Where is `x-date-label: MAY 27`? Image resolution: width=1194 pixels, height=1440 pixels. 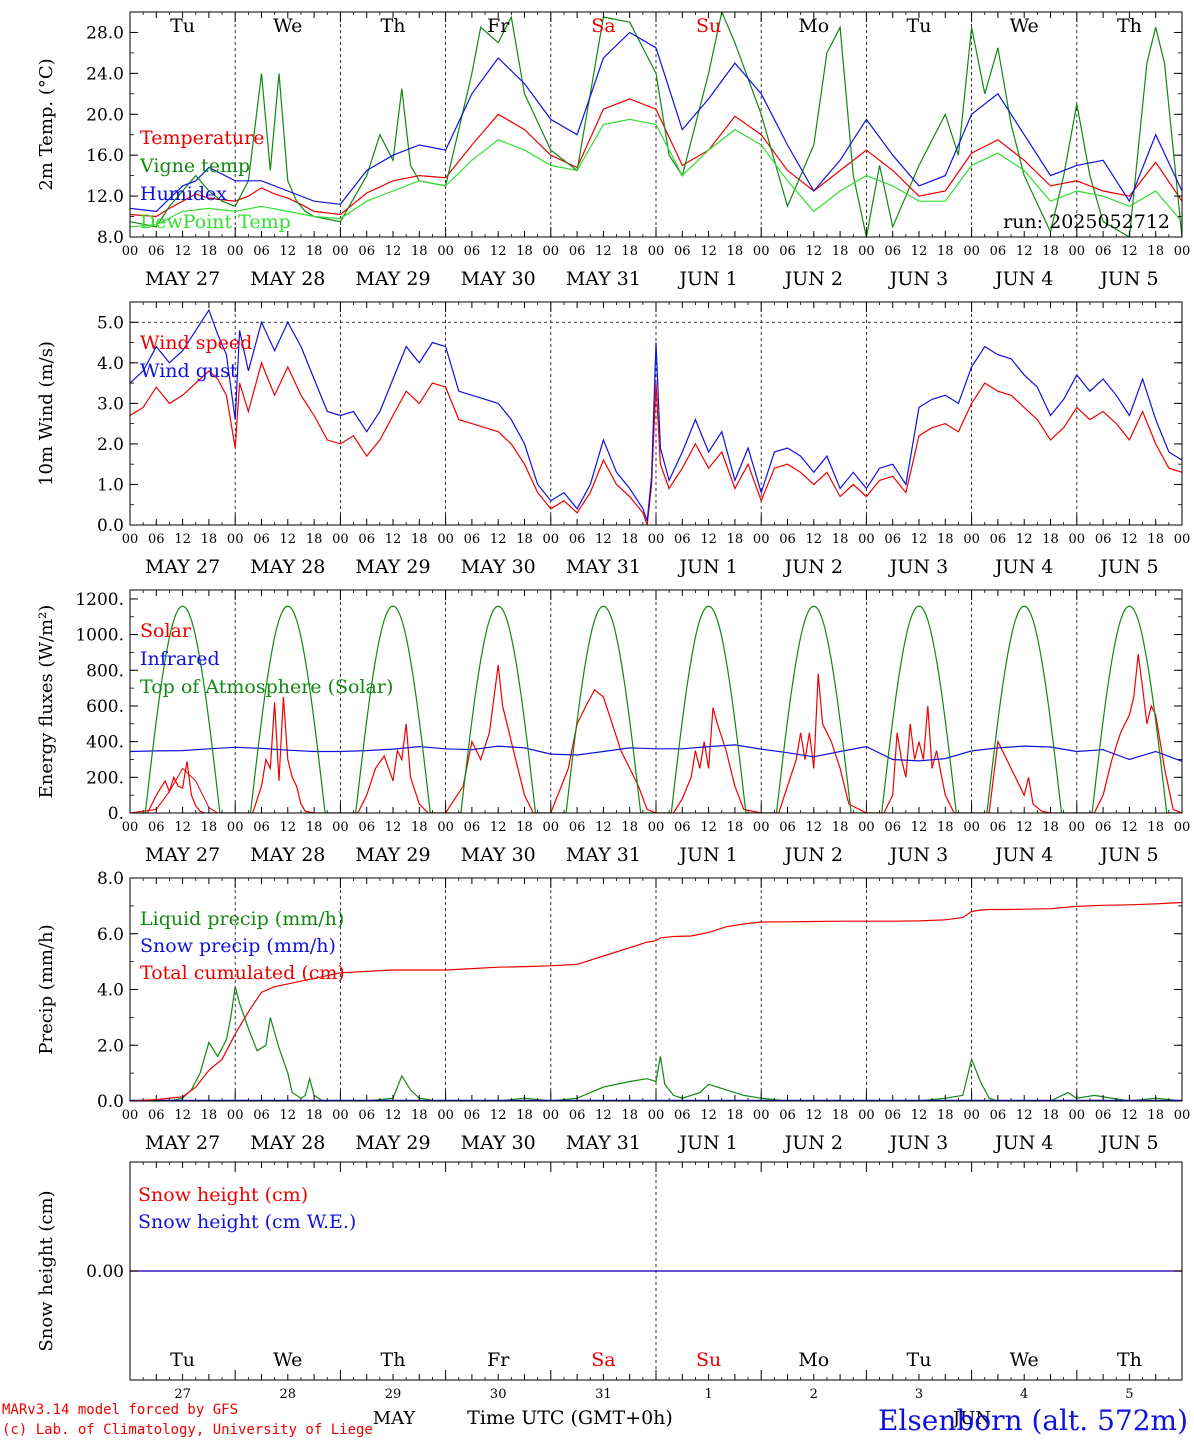 x-date-label: MAY 27 is located at coordinates (182, 279).